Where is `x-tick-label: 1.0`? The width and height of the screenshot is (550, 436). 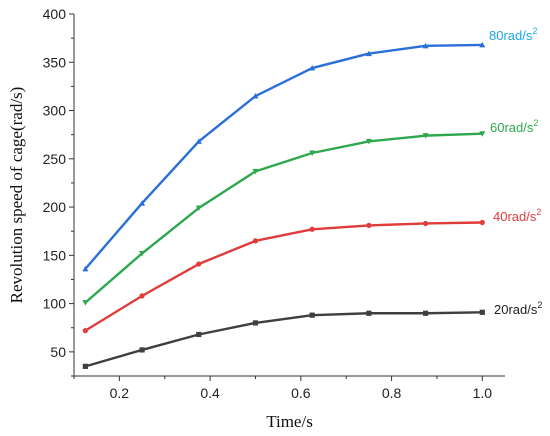
x-tick-label: 1.0 is located at coordinates (483, 393).